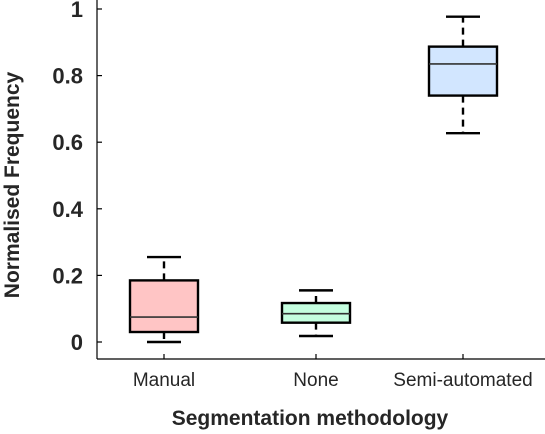 The height and width of the screenshot is (434, 545). Describe the element at coordinates (67, 209) in the screenshot. I see `y-tick-label: 0.4` at that location.